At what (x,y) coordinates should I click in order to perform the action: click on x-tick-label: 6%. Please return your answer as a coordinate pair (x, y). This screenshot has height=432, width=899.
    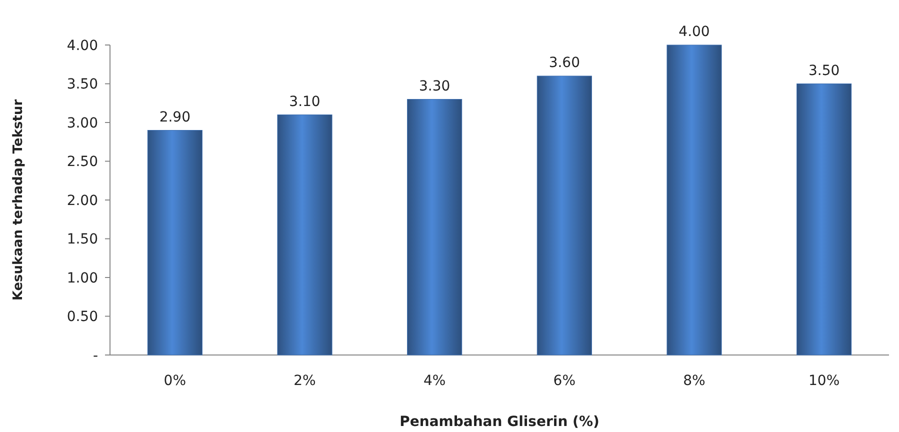
    Looking at the image, I should click on (564, 381).